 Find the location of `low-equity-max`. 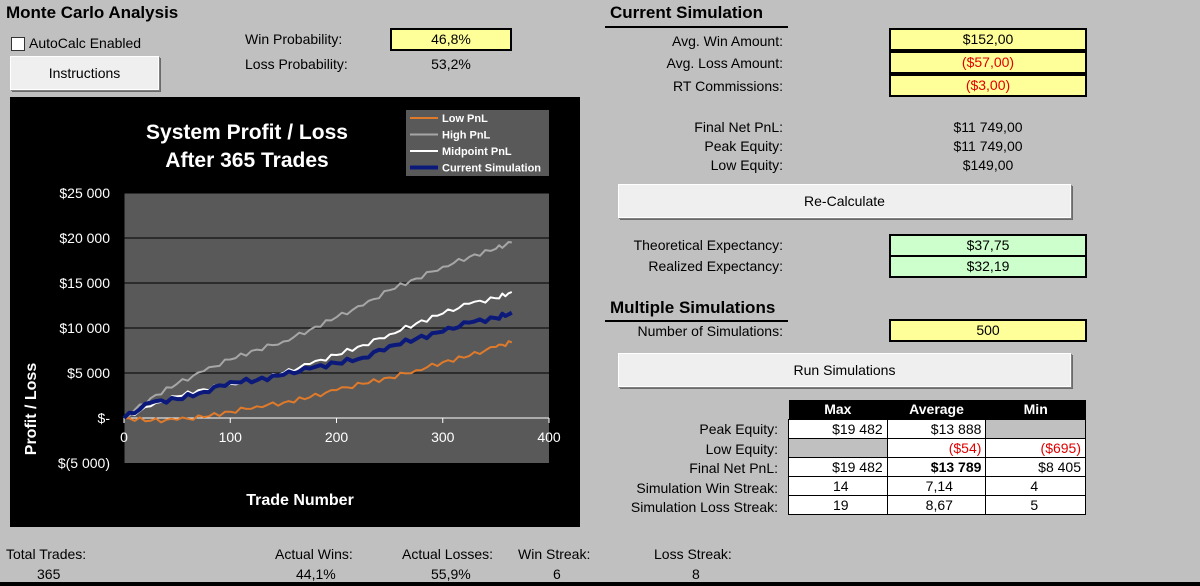

low-equity-max is located at coordinates (838, 447).